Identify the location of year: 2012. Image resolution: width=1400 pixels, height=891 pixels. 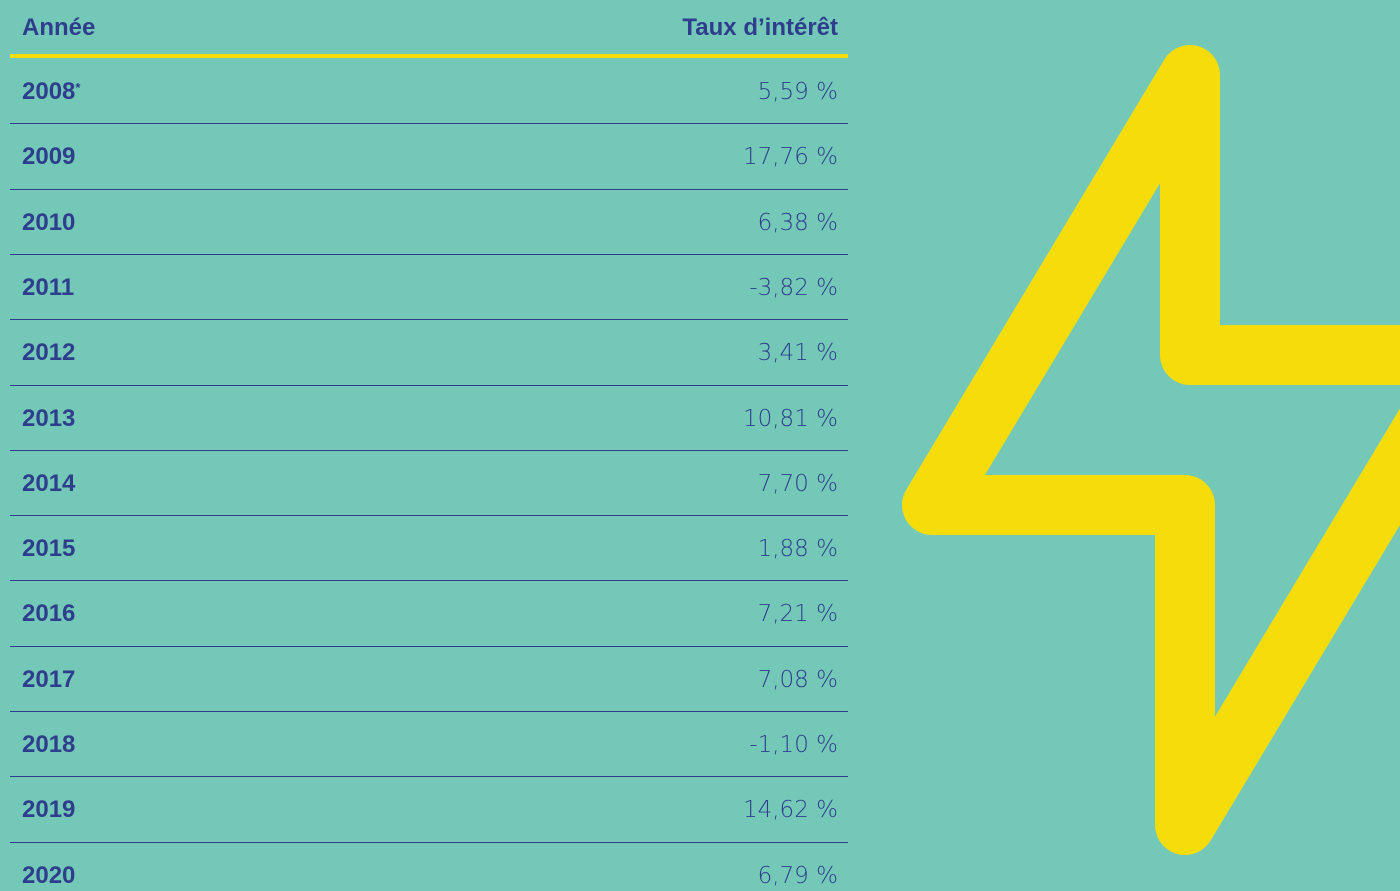
(48, 353).